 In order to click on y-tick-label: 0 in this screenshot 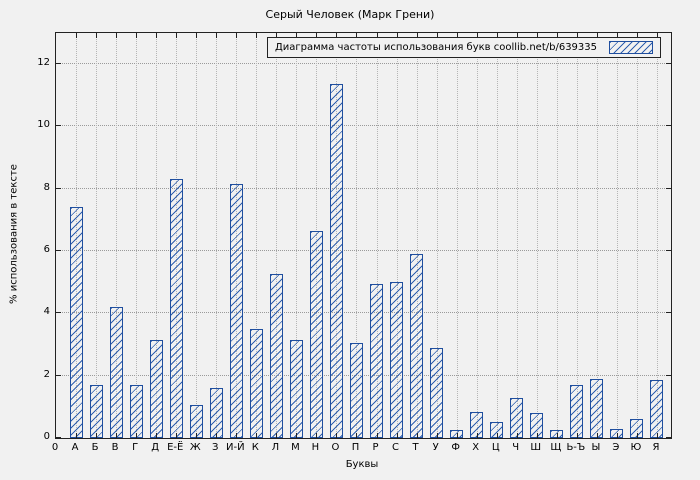, I will do `click(46, 436)`.